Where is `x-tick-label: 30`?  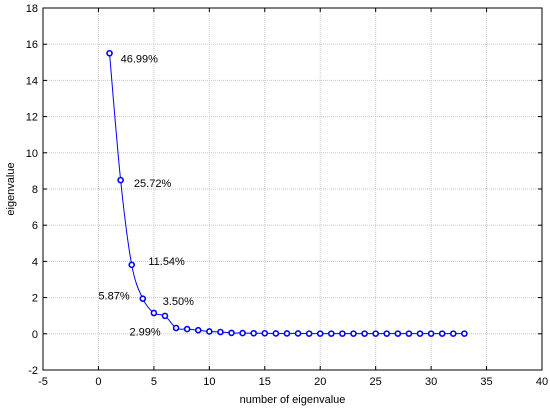 x-tick-label: 30 is located at coordinates (431, 382).